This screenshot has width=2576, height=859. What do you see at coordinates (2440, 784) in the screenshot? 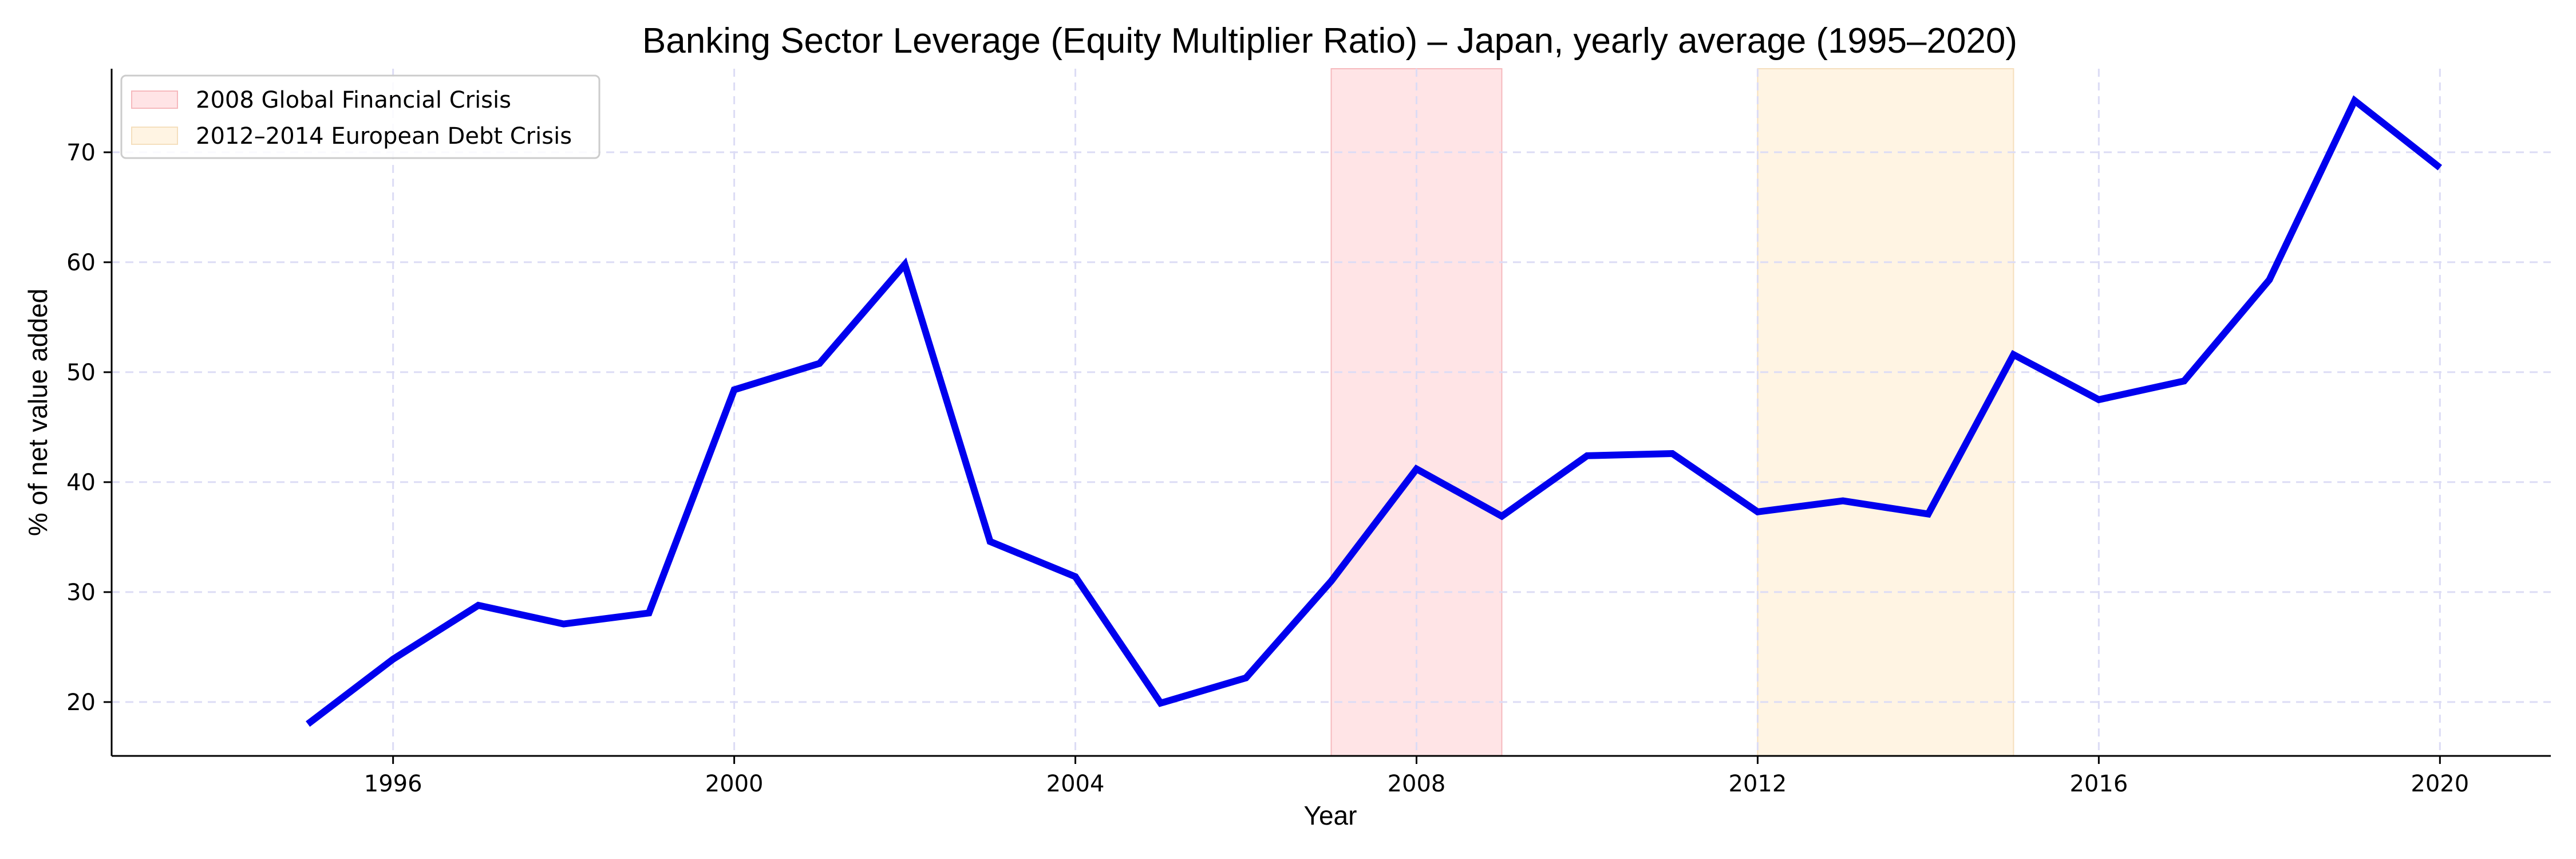
I see `x-tick-label: 2020` at bounding box center [2440, 784].